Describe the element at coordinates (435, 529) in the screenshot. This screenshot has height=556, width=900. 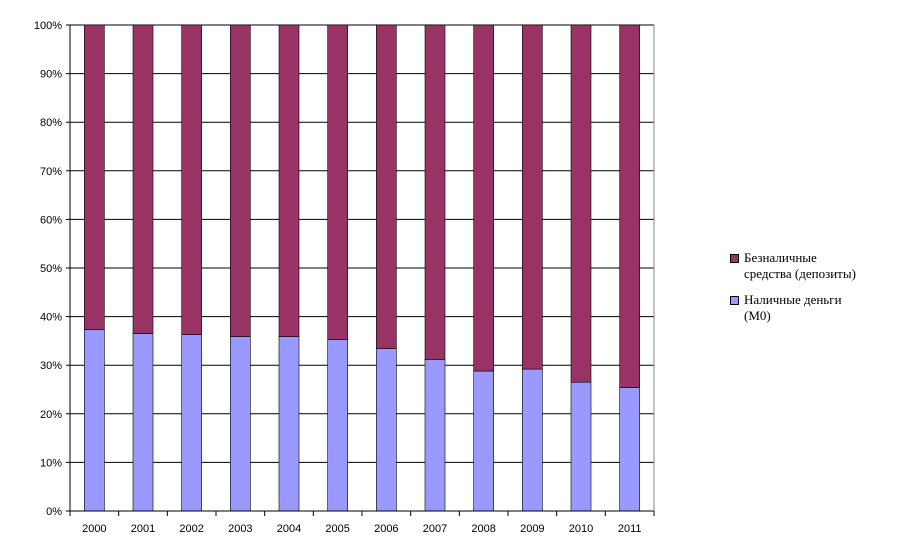
I see `x-tick-label: 2007` at that location.